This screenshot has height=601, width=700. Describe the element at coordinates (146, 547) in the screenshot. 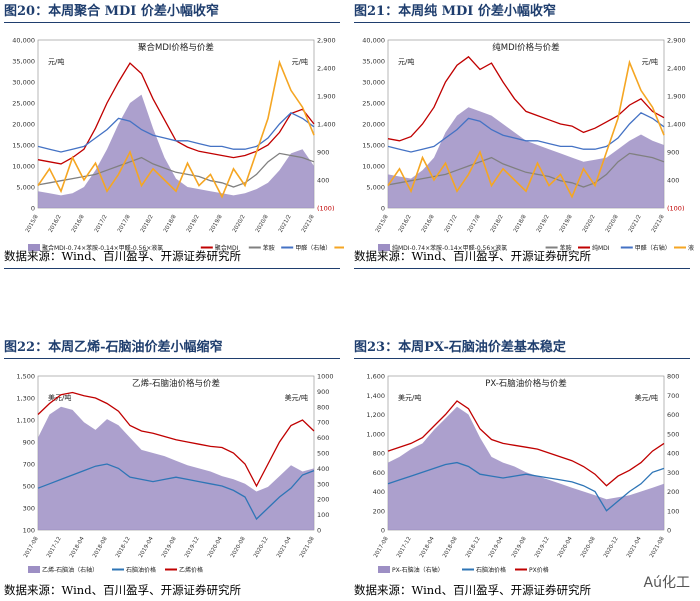

I see `x-tick: 2019-04` at that location.